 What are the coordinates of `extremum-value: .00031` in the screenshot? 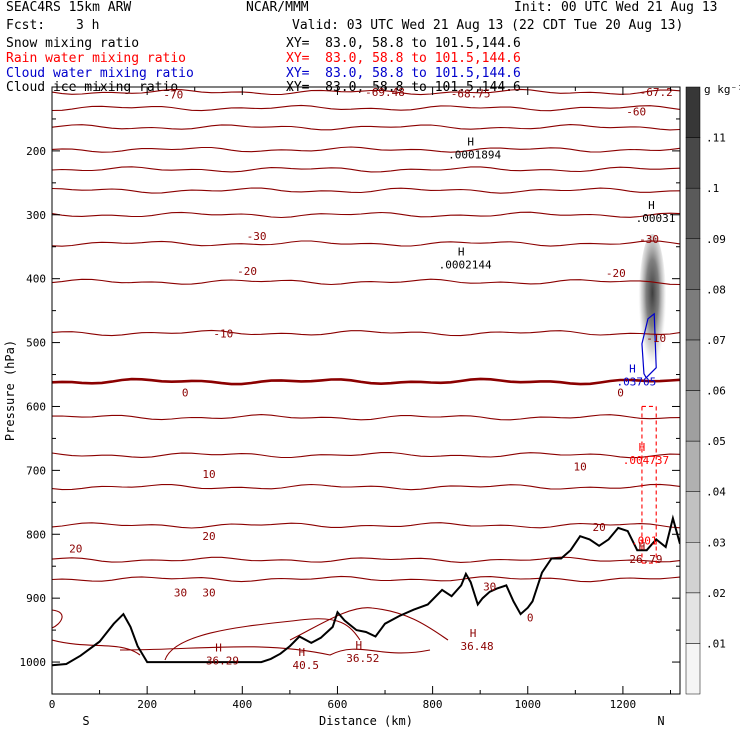 It's located at (656, 218).